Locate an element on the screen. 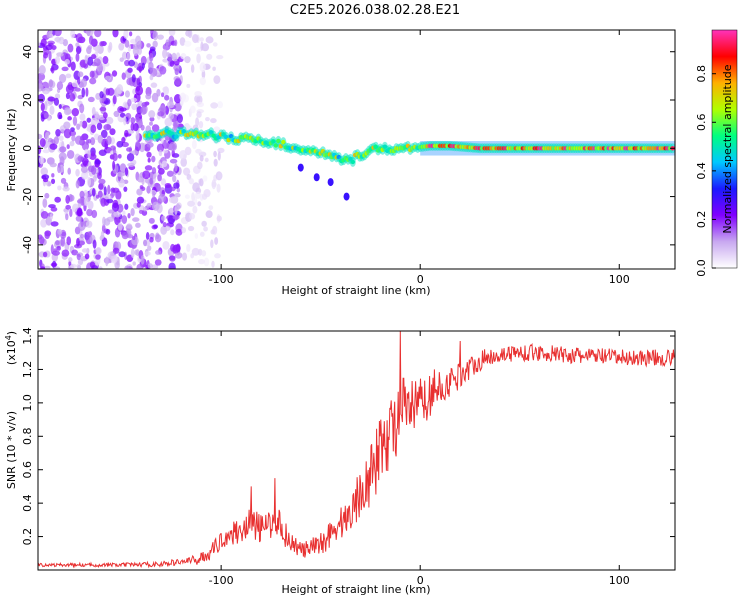  spectrogram-y-tick-label: -40 is located at coordinates (27, 245).